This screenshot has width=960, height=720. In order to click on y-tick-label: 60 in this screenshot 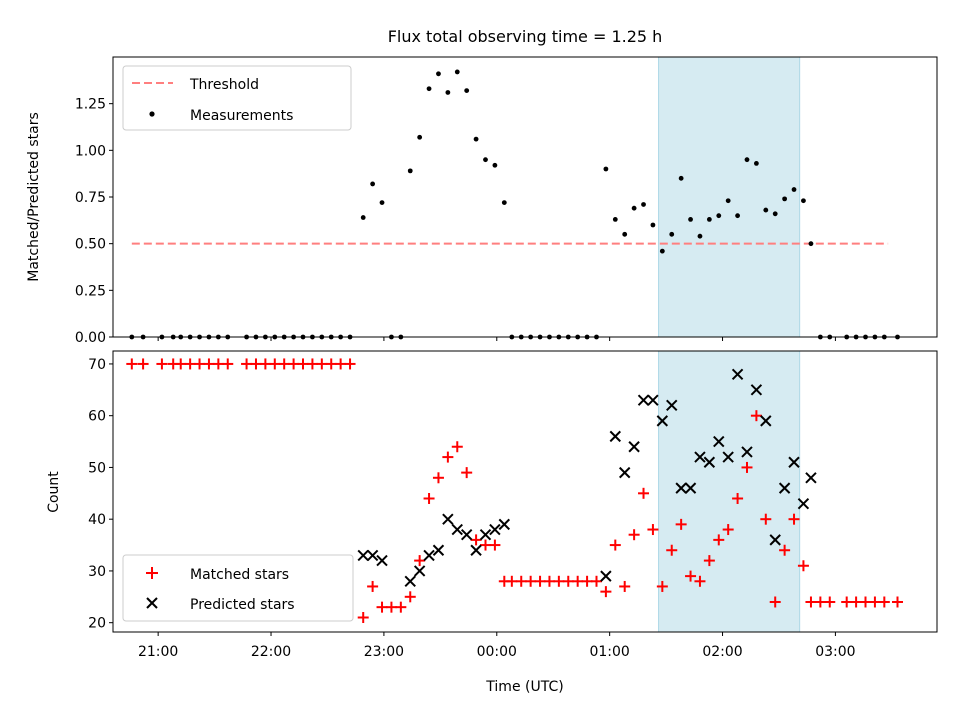, I will do `click(97, 417)`.